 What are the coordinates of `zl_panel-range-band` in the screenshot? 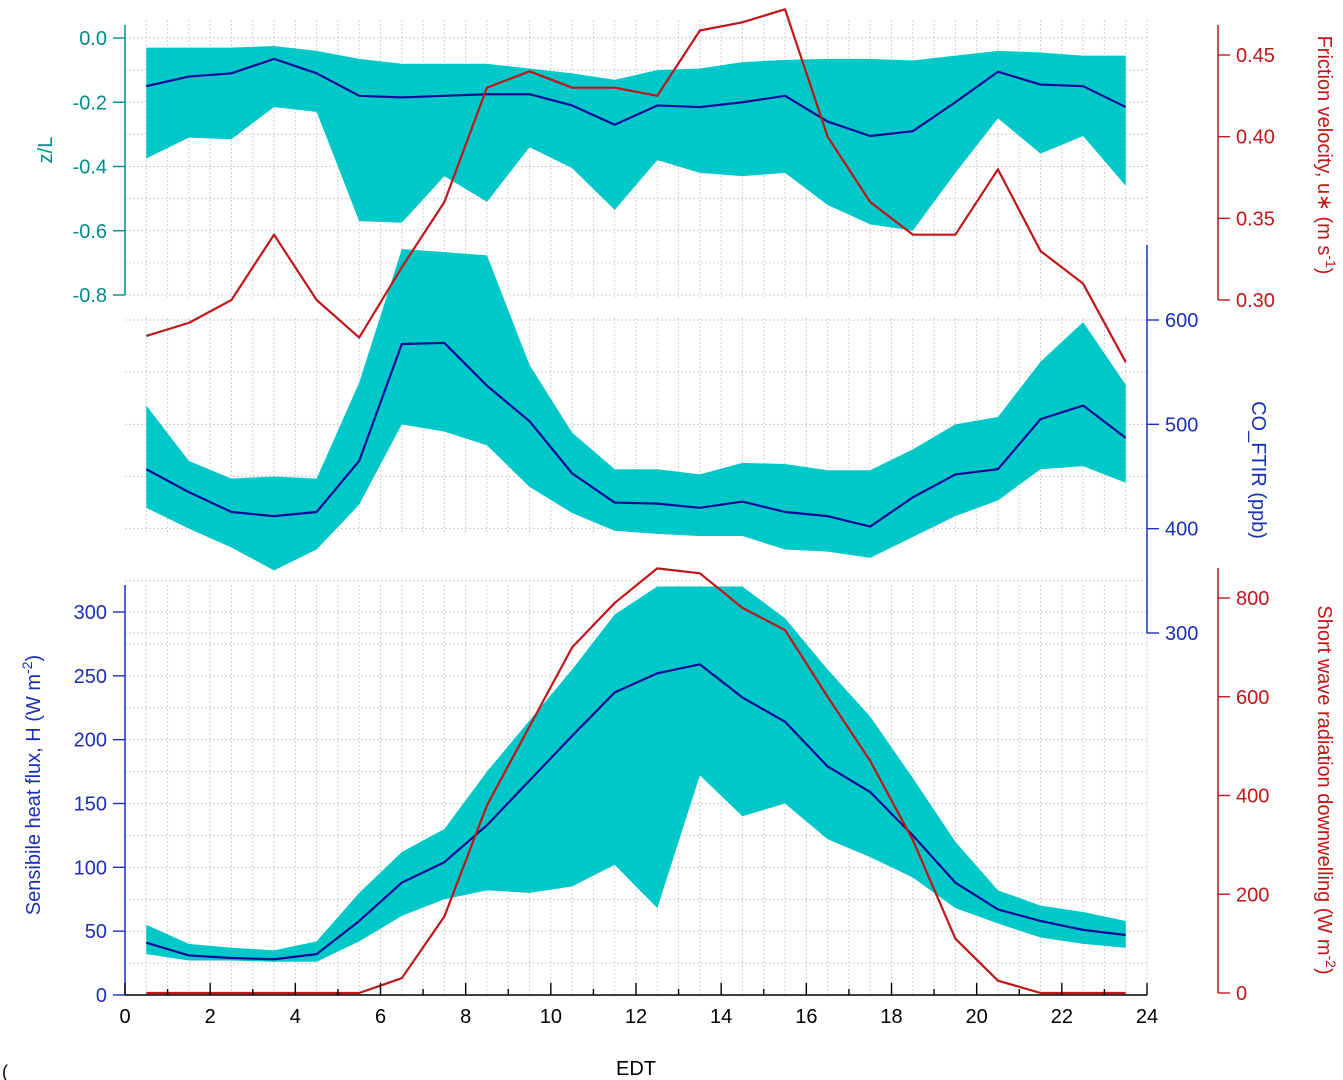 It's located at (636, 138).